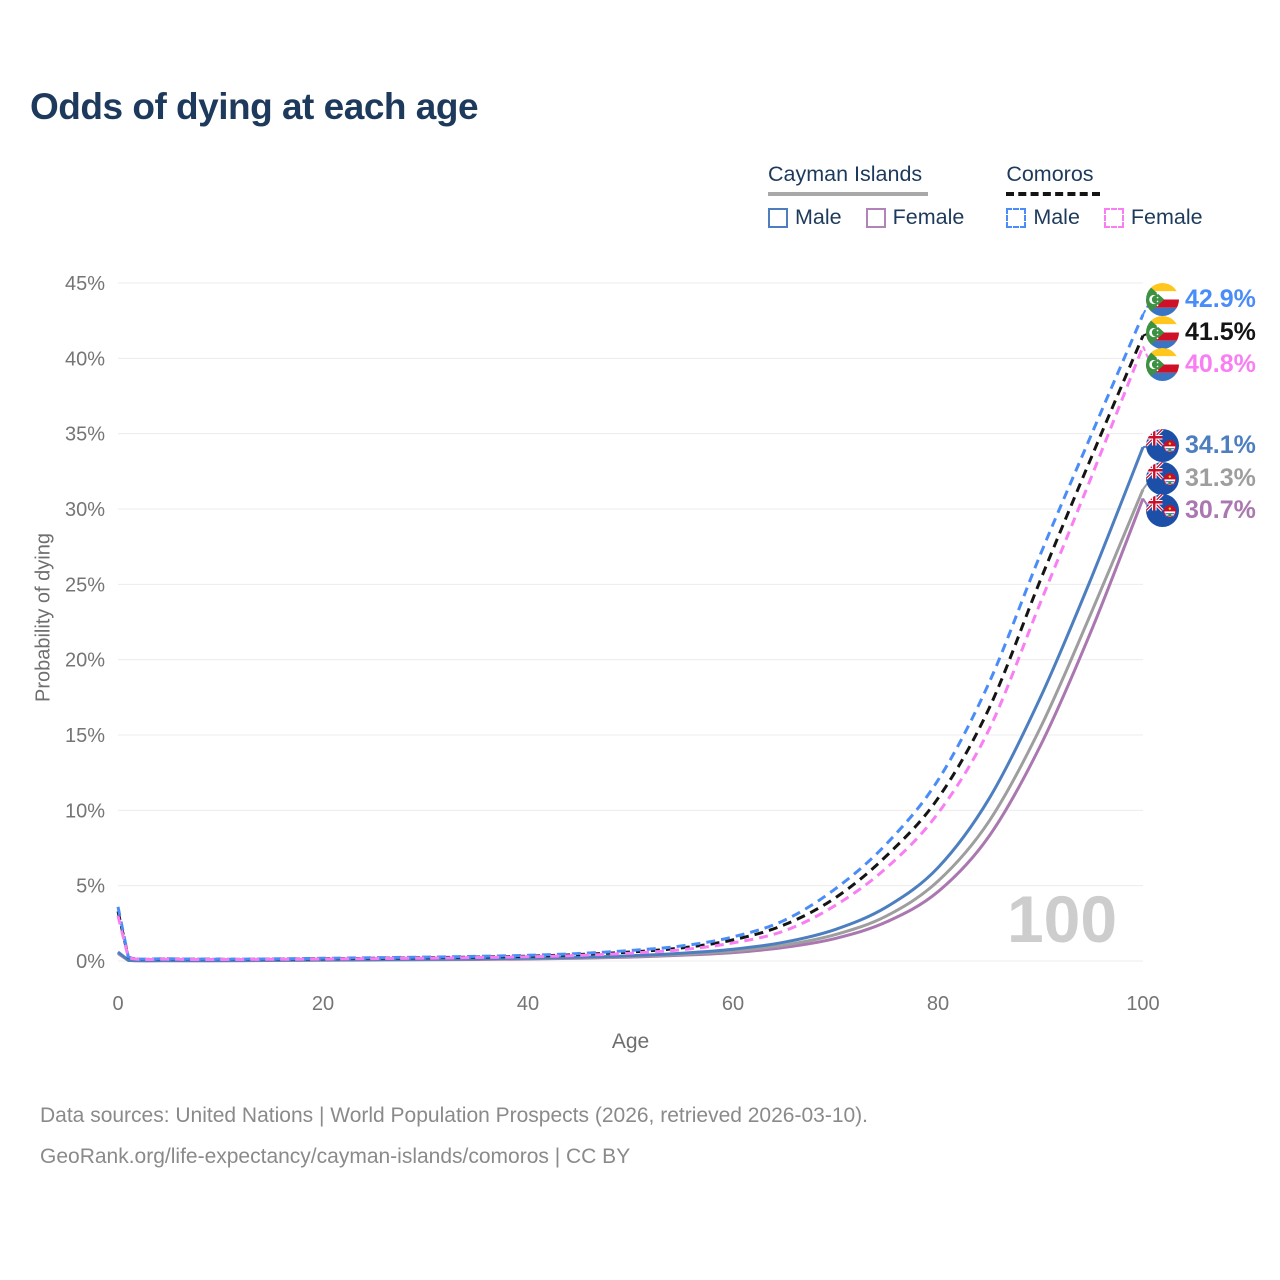  I want to click on legend-group-cayman-islands: Cayman Islands Male Female, so click(866, 196).